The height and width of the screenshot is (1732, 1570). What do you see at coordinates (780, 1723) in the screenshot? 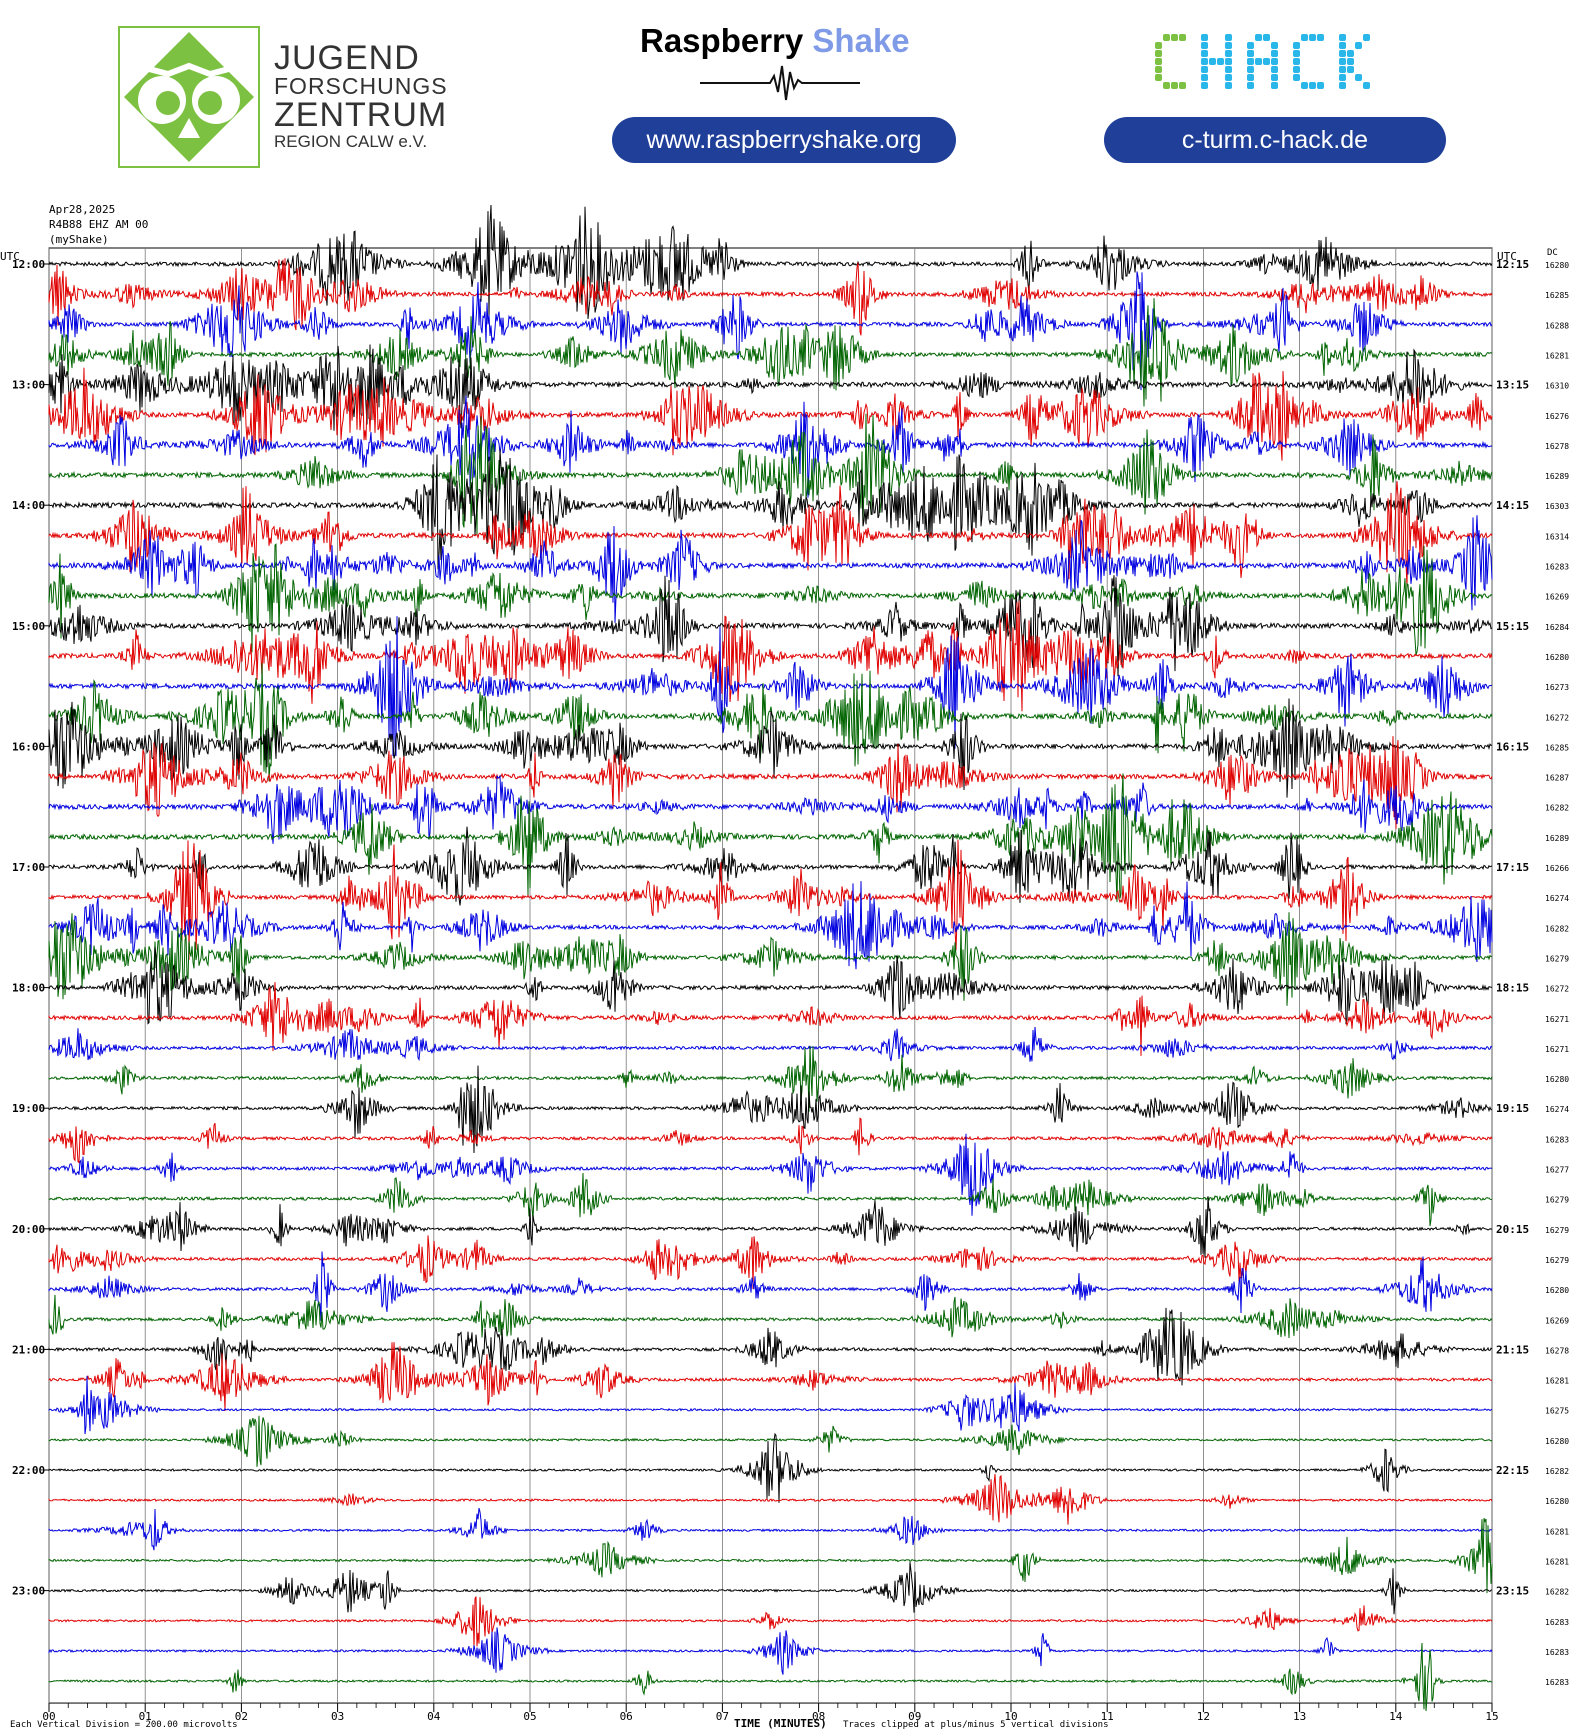
I see `x-axis-label: TIME (MINUTES)` at bounding box center [780, 1723].